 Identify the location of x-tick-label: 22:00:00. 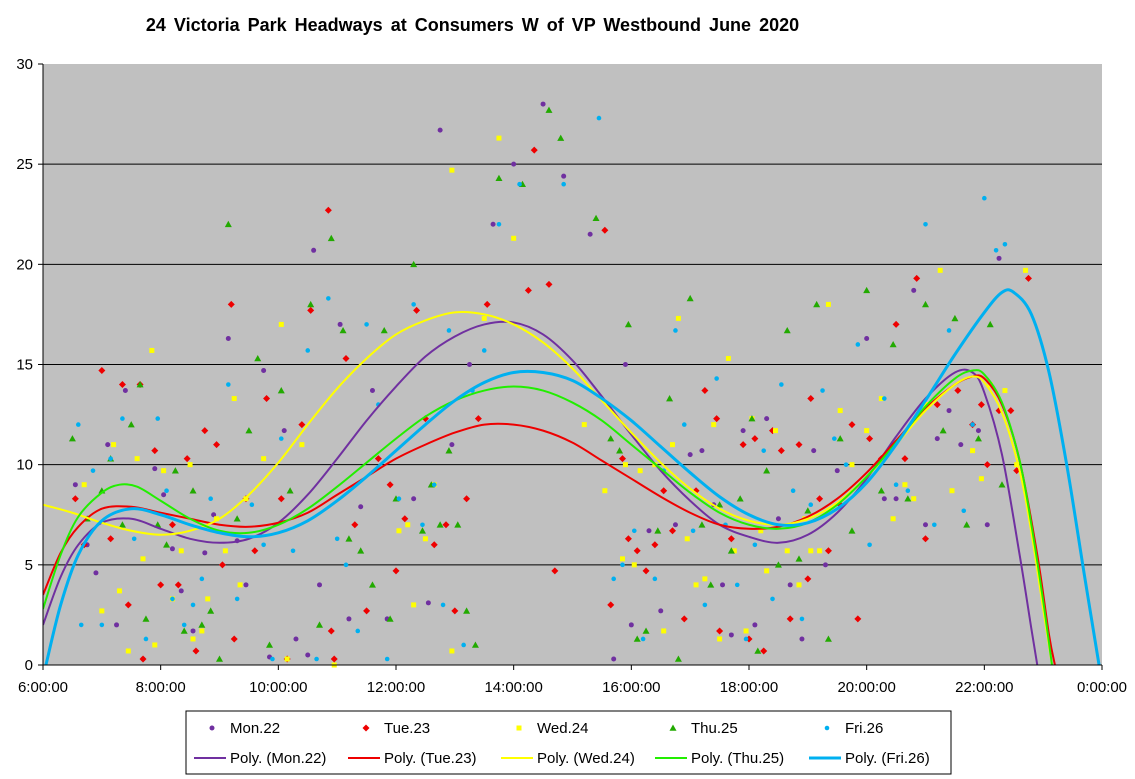
(984, 687).